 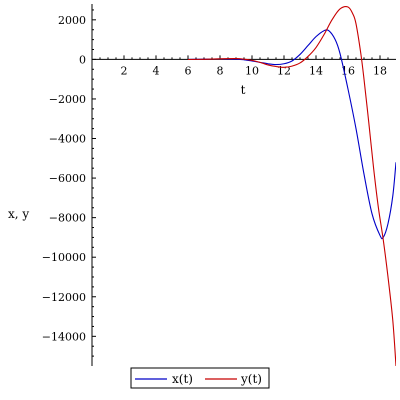 What do you see at coordinates (67, 218) in the screenshot?
I see `y-tick-label: −8000` at bounding box center [67, 218].